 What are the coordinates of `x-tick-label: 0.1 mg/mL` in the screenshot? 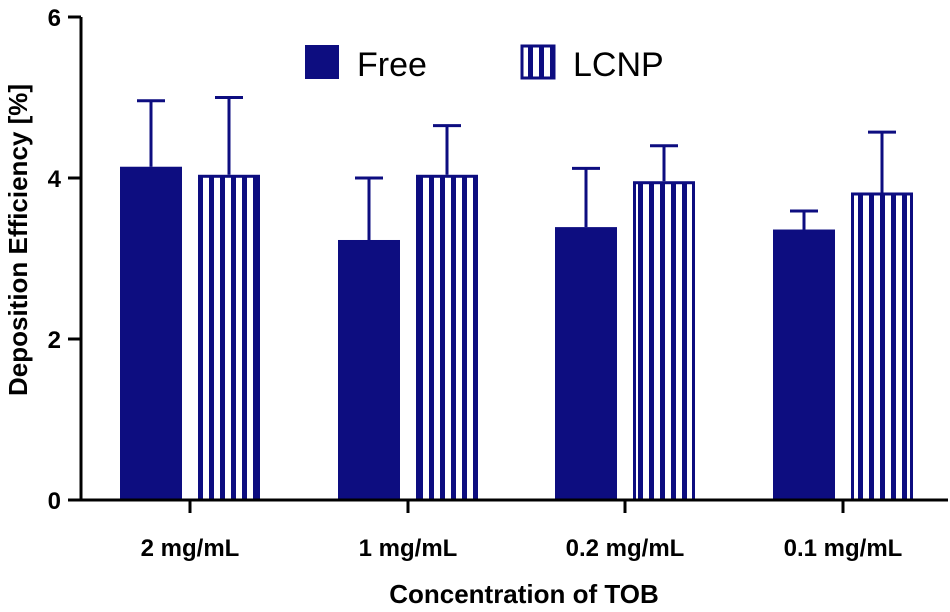 It's located at (843, 548).